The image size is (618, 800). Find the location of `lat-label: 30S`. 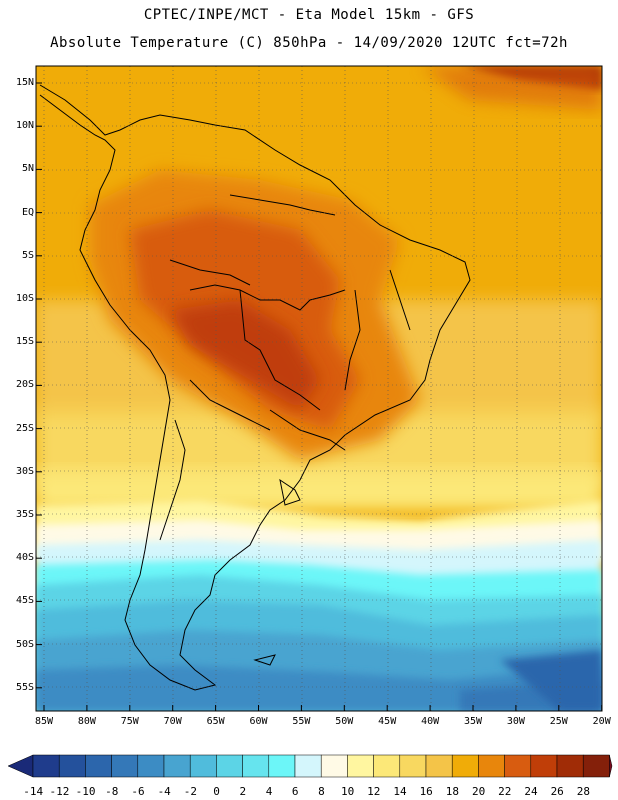

lat-label: 30S is located at coordinates (24, 471).